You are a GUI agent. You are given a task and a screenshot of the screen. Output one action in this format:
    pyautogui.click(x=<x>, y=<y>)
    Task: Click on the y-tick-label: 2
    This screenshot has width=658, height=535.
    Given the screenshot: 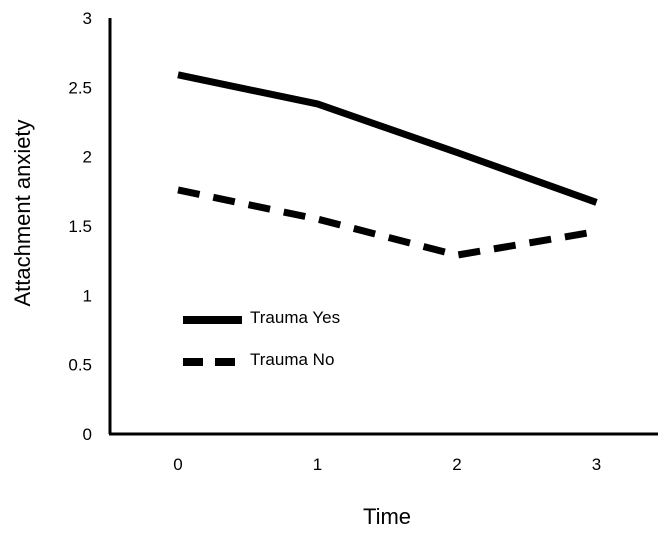 What is the action you would take?
    pyautogui.click(x=87, y=157)
    